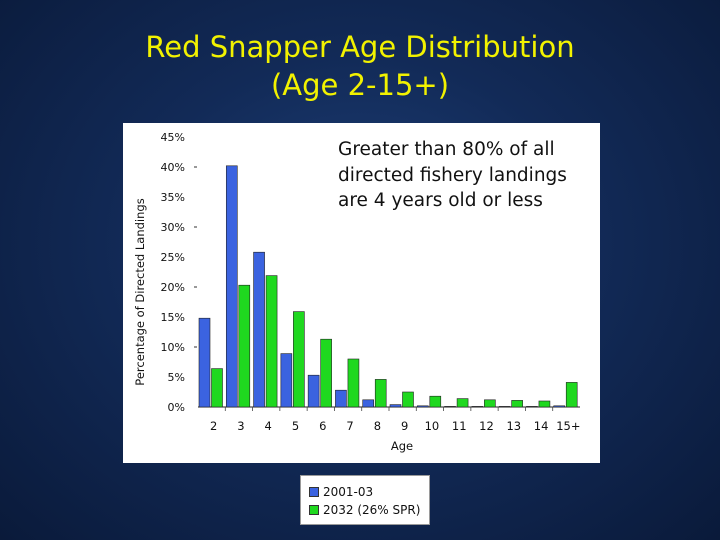 The width and height of the screenshot is (720, 540). I want to click on x-tick-label: 10, so click(432, 426).